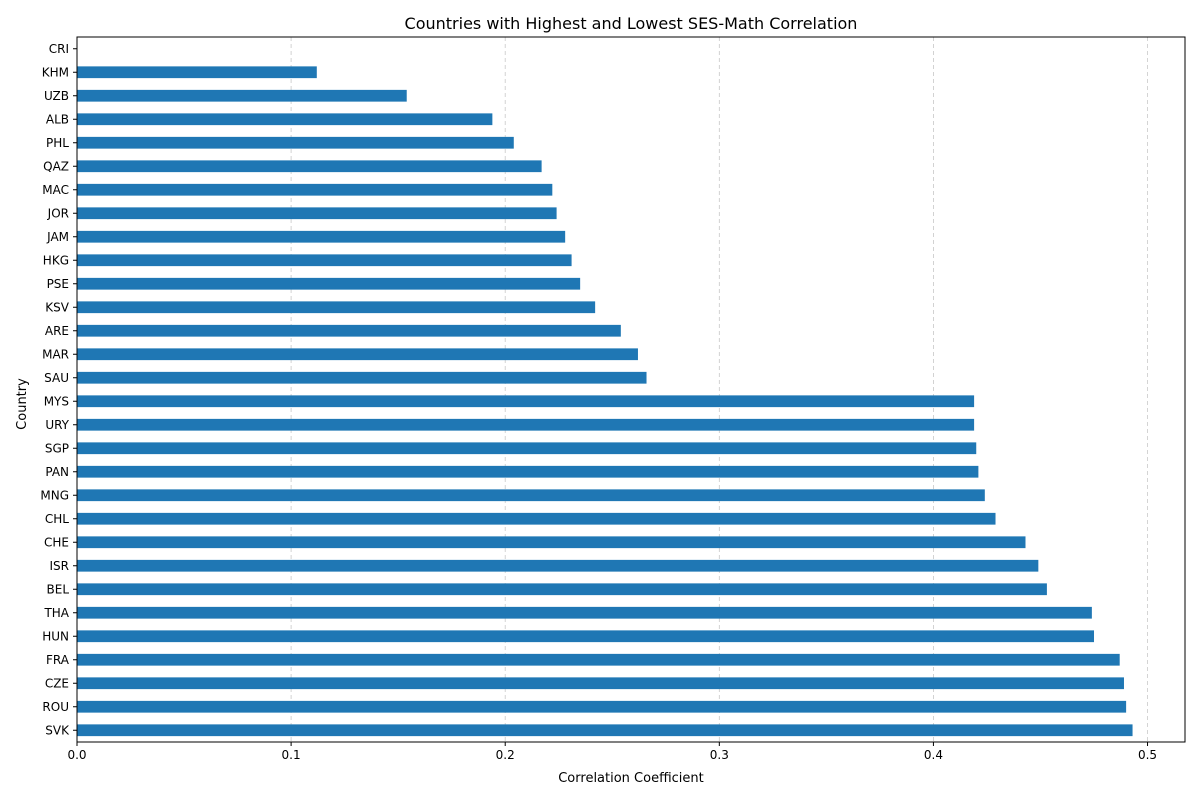 The image size is (1200, 800). I want to click on y-tick-label: CHL, so click(57, 519).